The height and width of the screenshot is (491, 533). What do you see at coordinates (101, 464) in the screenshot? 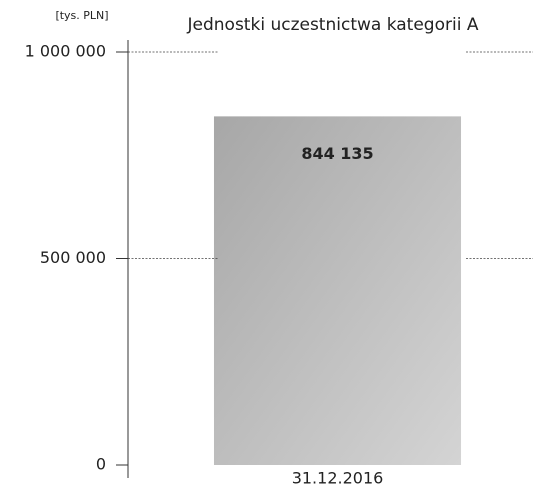
I see `y-tick-label: 0` at bounding box center [101, 464].